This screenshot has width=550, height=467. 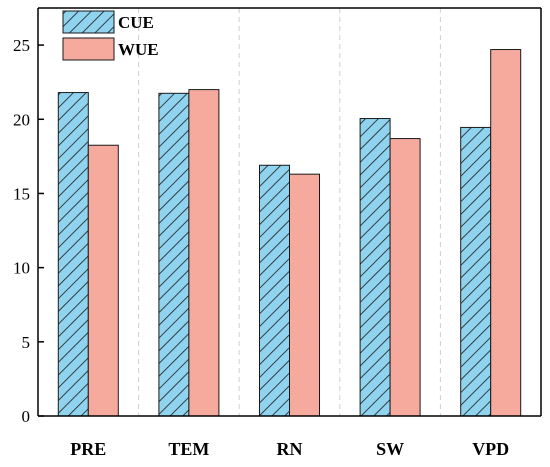 What do you see at coordinates (28, 231) in the screenshot?
I see `y-axis-ticks: 0 5 10 15 20 25` at bounding box center [28, 231].